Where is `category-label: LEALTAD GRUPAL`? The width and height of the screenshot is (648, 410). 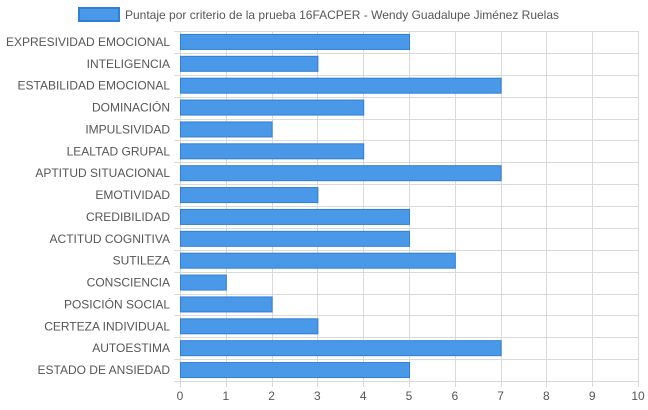
category-label: LEALTAD GRUPAL is located at coordinates (119, 151).